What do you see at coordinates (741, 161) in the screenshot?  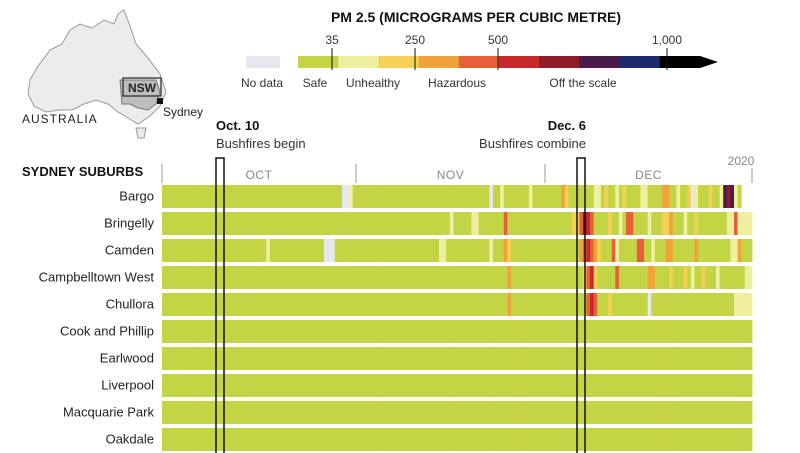 I see `year-label: 2020` at bounding box center [741, 161].